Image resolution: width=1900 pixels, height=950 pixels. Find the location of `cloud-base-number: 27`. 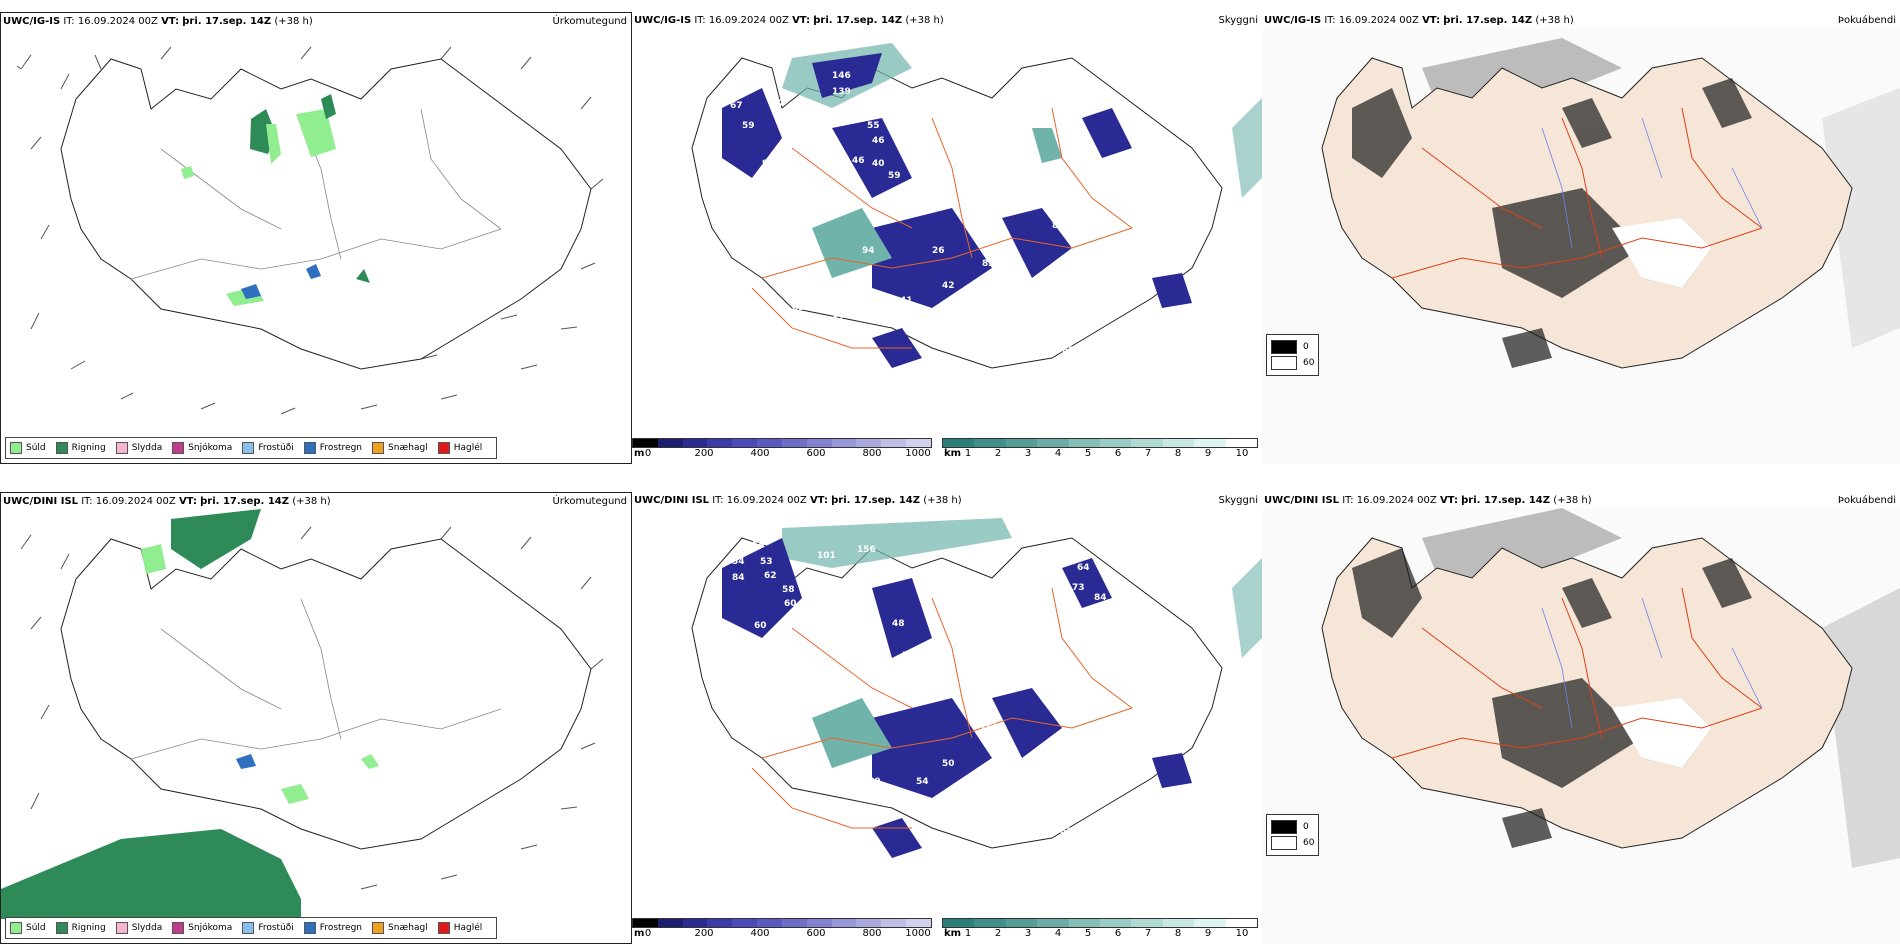

cloud-base-number: 27 is located at coordinates (1048, 186).